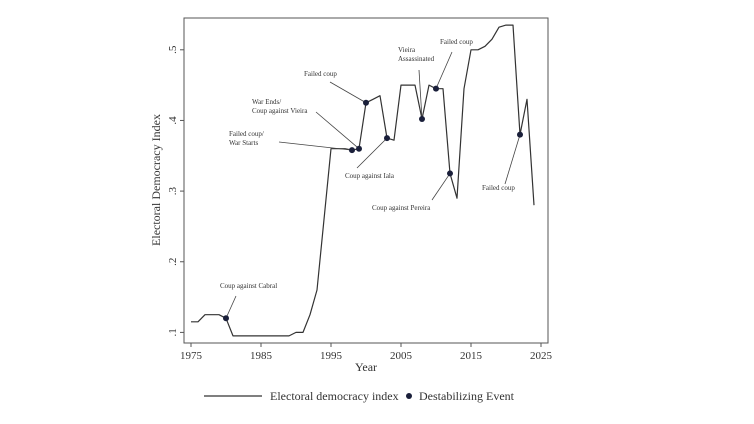 The height and width of the screenshot is (424, 754). Describe the element at coordinates (366, 367) in the screenshot. I see `x-axis-title: Year` at that location.